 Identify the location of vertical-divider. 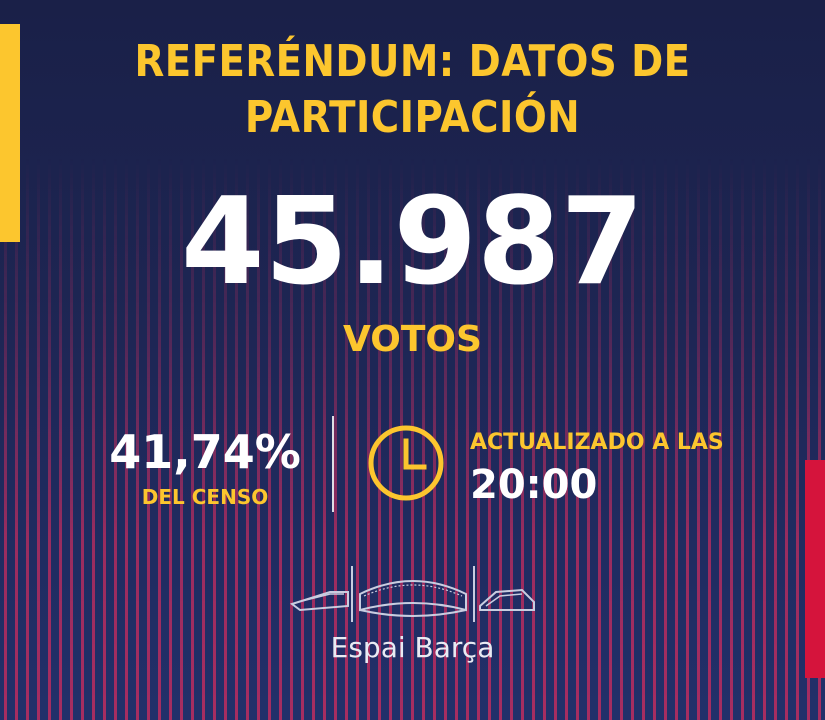
(333, 464).